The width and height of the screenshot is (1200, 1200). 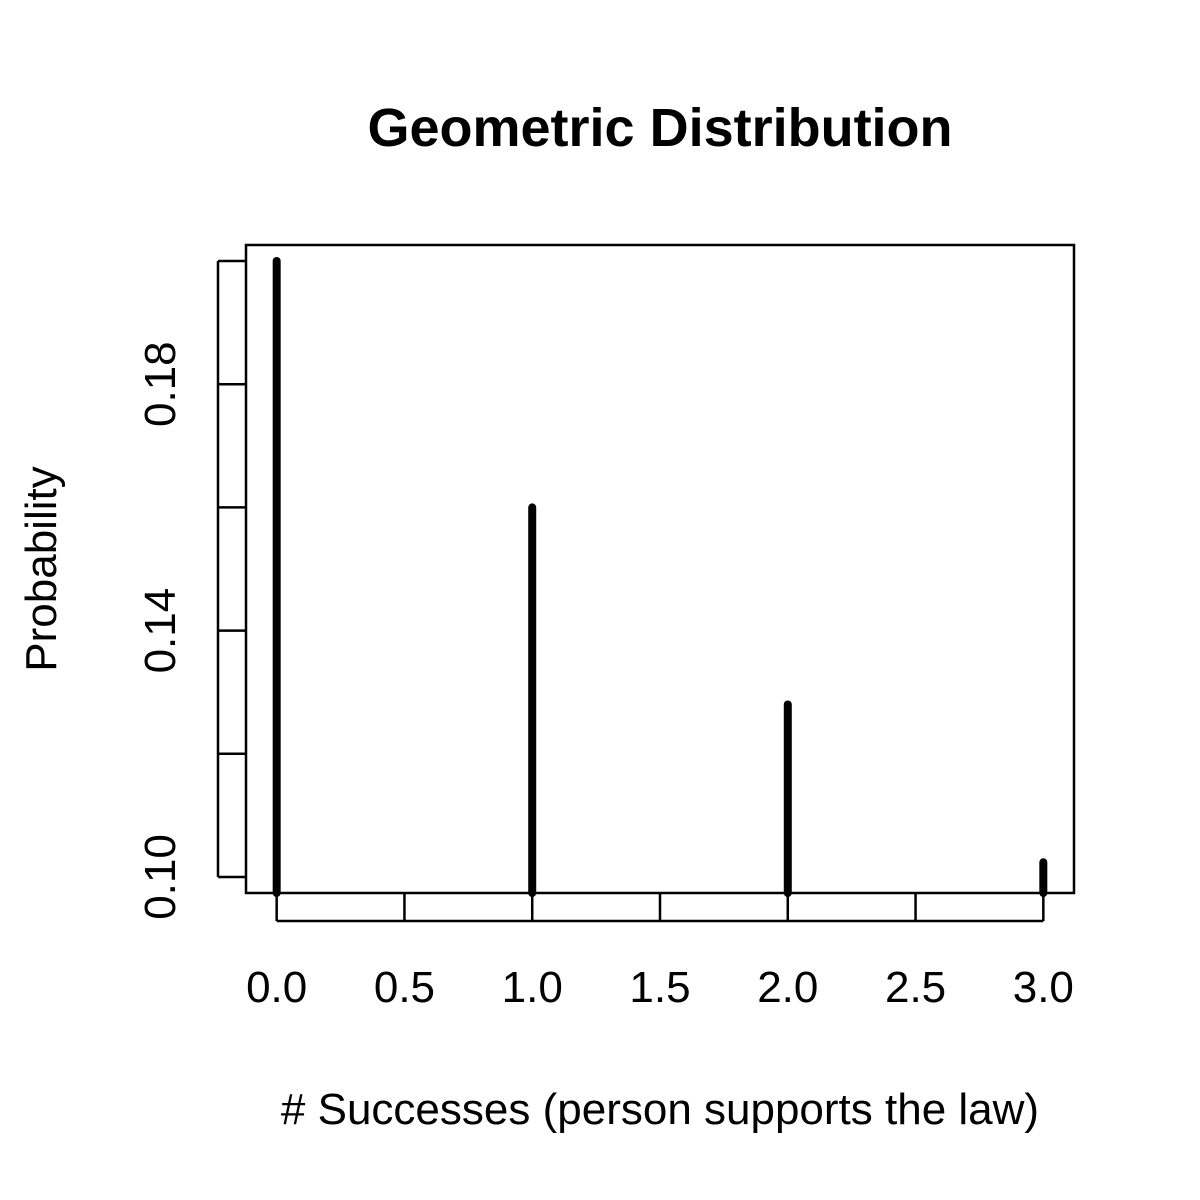 What do you see at coordinates (532, 987) in the screenshot?
I see `x-tick-label: 1.0` at bounding box center [532, 987].